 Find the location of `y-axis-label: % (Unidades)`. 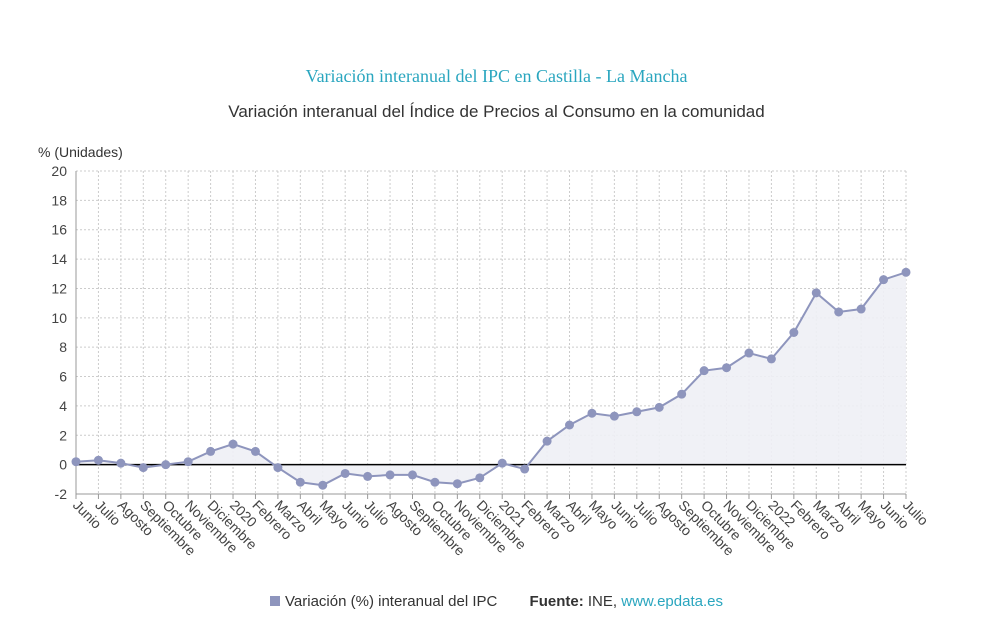

y-axis-label: % (Unidades) is located at coordinates (80, 152).